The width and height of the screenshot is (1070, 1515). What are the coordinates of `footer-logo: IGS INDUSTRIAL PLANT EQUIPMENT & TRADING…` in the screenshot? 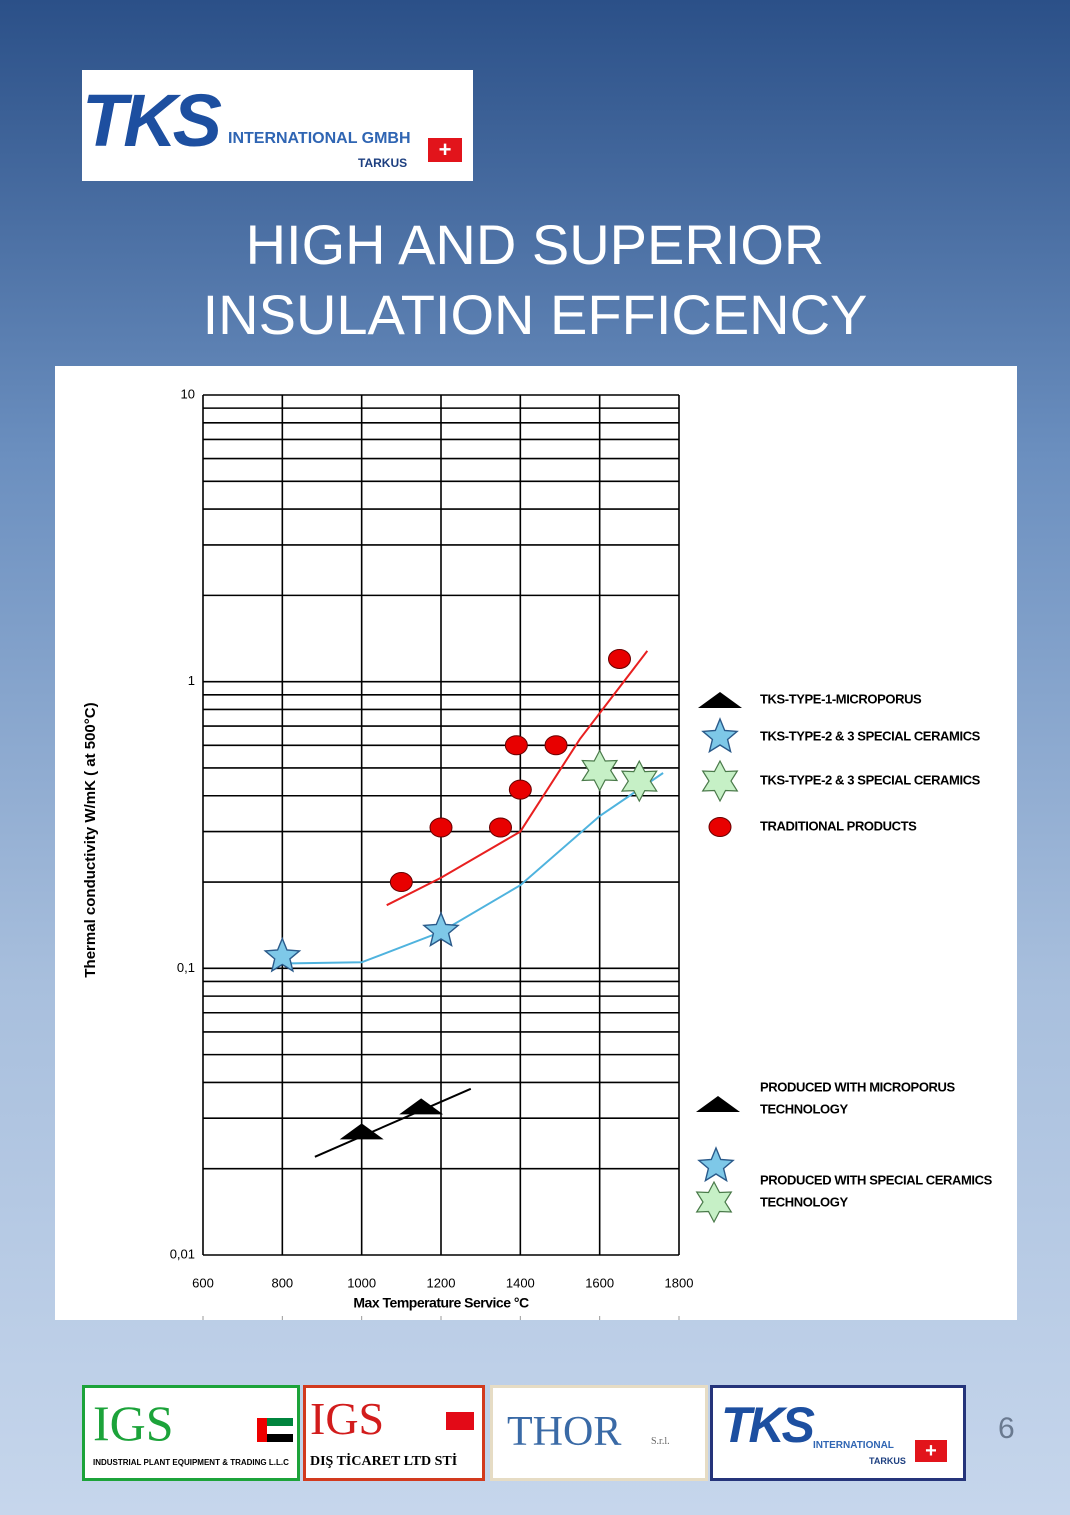 It's located at (191, 1433).